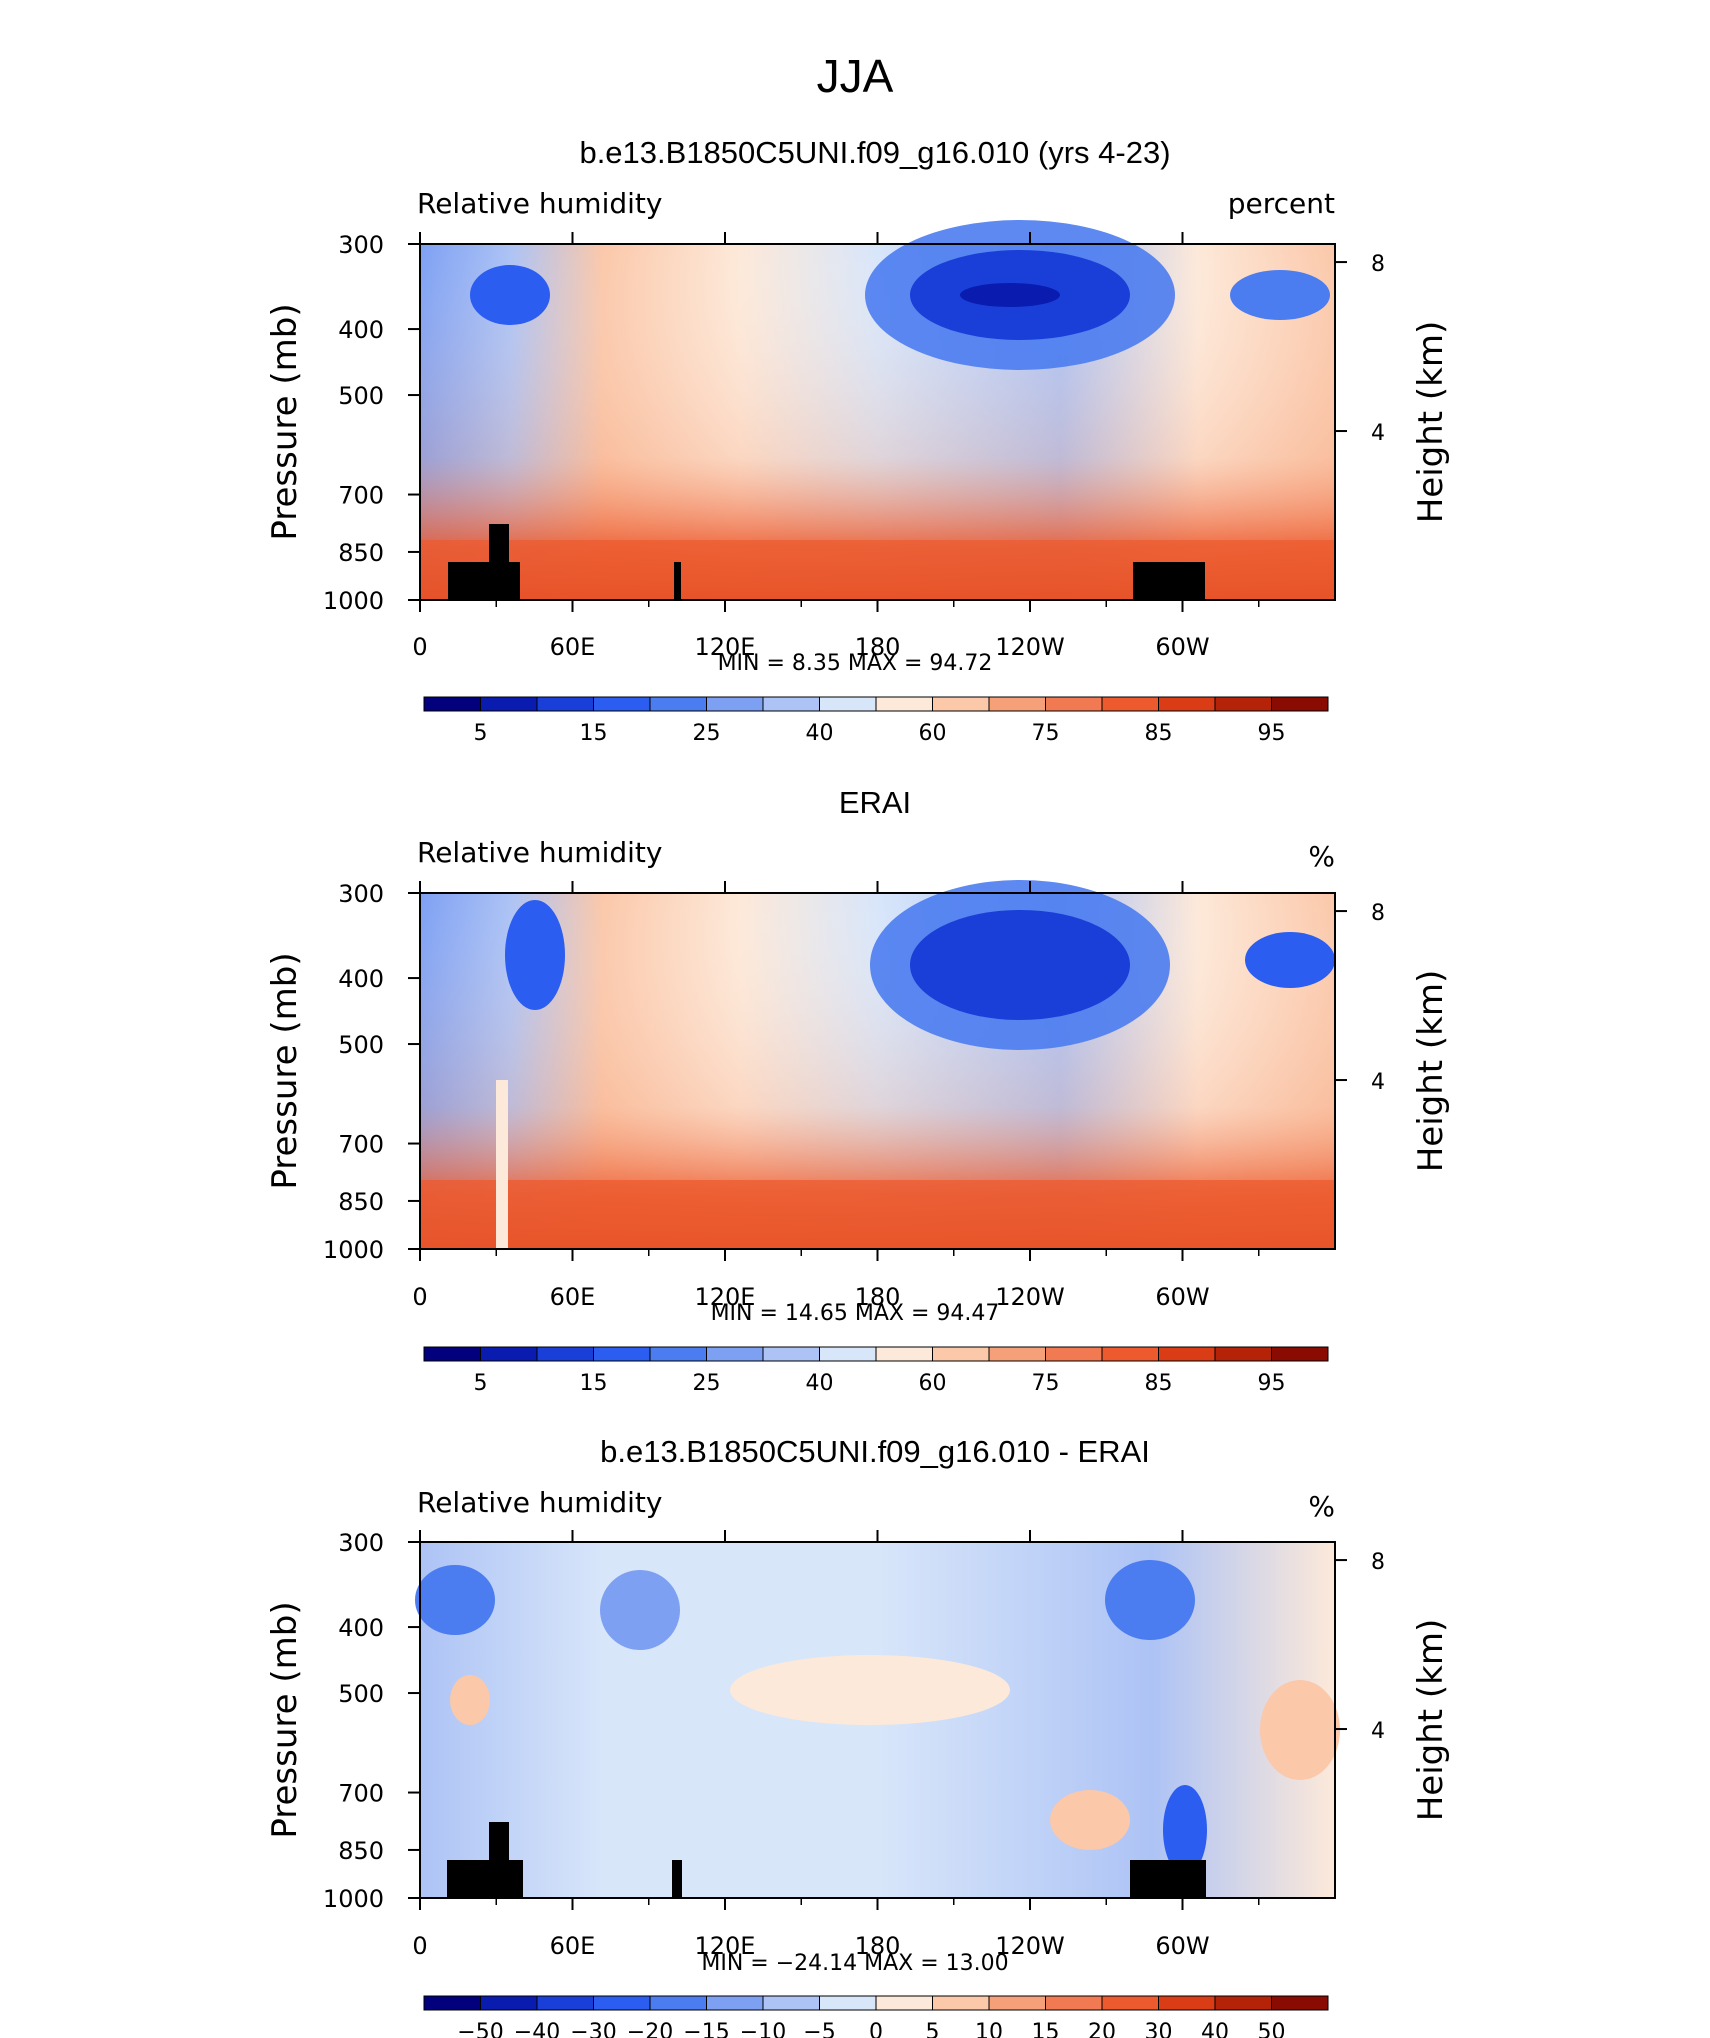 This screenshot has height=2038, width=1710. What do you see at coordinates (593, 2029) in the screenshot?
I see `colorbar-label: −30` at bounding box center [593, 2029].